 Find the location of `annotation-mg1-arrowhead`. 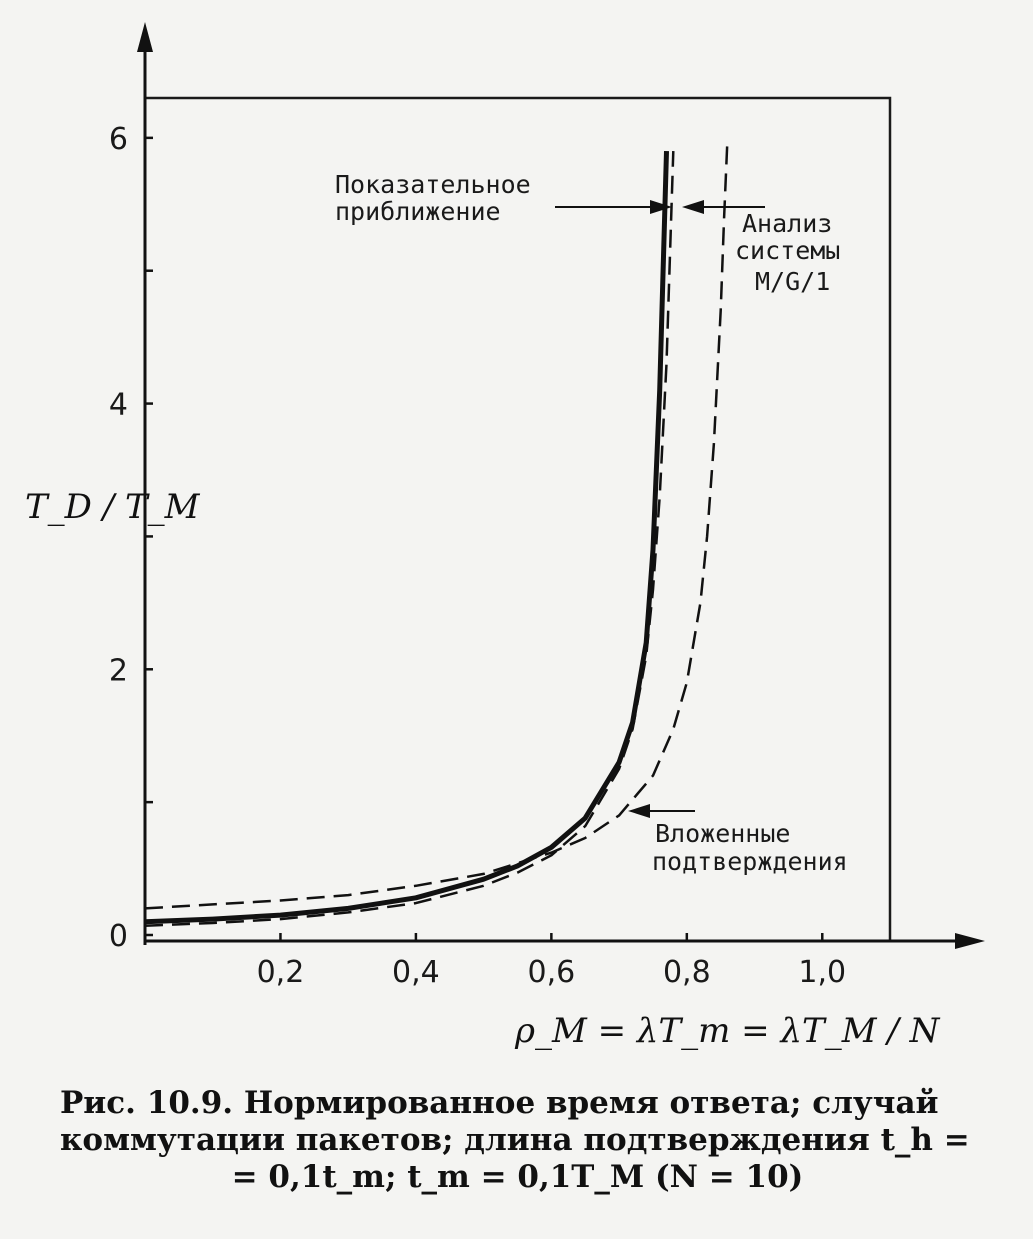

annotation-mg1-arrowhead is located at coordinates (693, 207).